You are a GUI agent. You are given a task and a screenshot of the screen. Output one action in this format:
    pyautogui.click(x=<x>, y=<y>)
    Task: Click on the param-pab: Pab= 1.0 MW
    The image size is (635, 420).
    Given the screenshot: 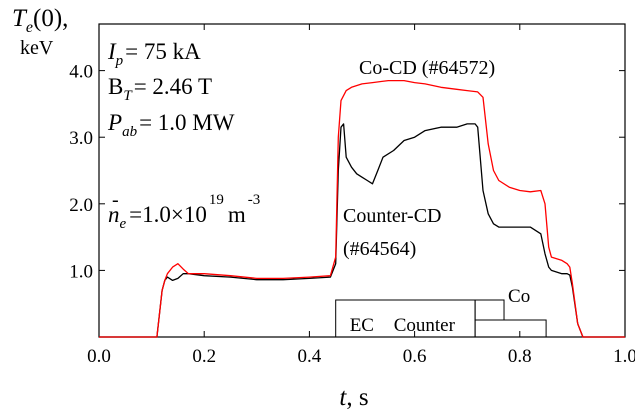 What is the action you would take?
    pyautogui.click(x=171, y=125)
    